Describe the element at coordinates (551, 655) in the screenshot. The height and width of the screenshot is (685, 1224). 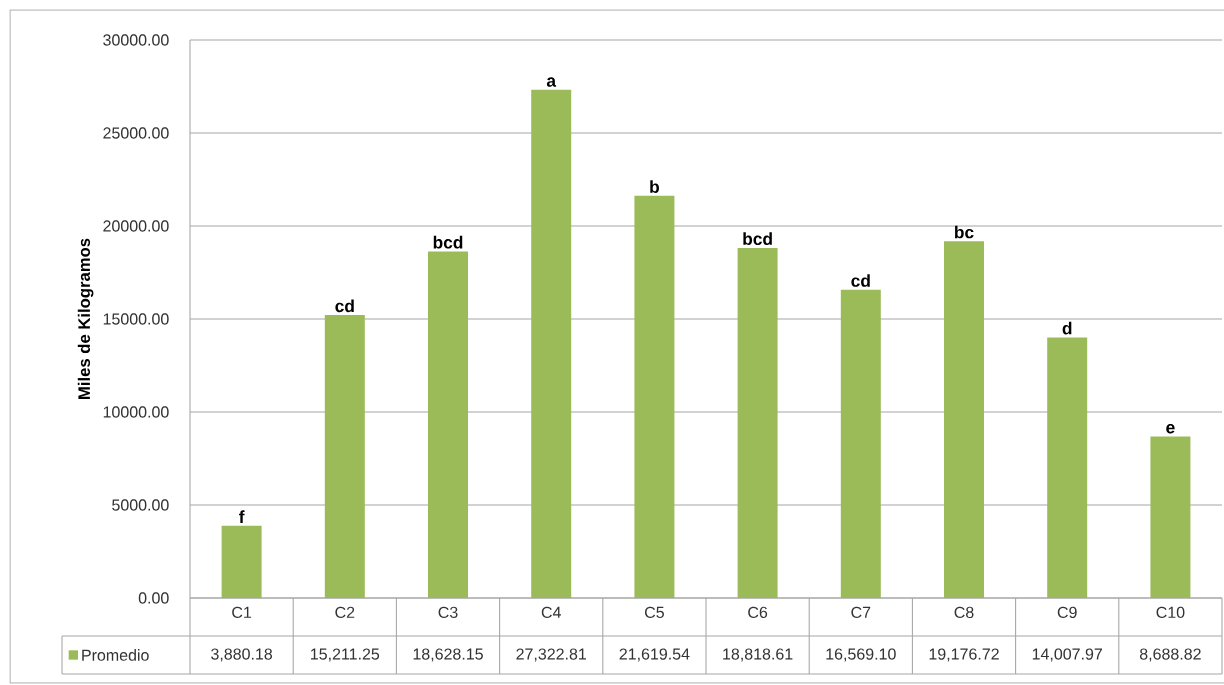
I see `data-label: 27,322.81` at that location.